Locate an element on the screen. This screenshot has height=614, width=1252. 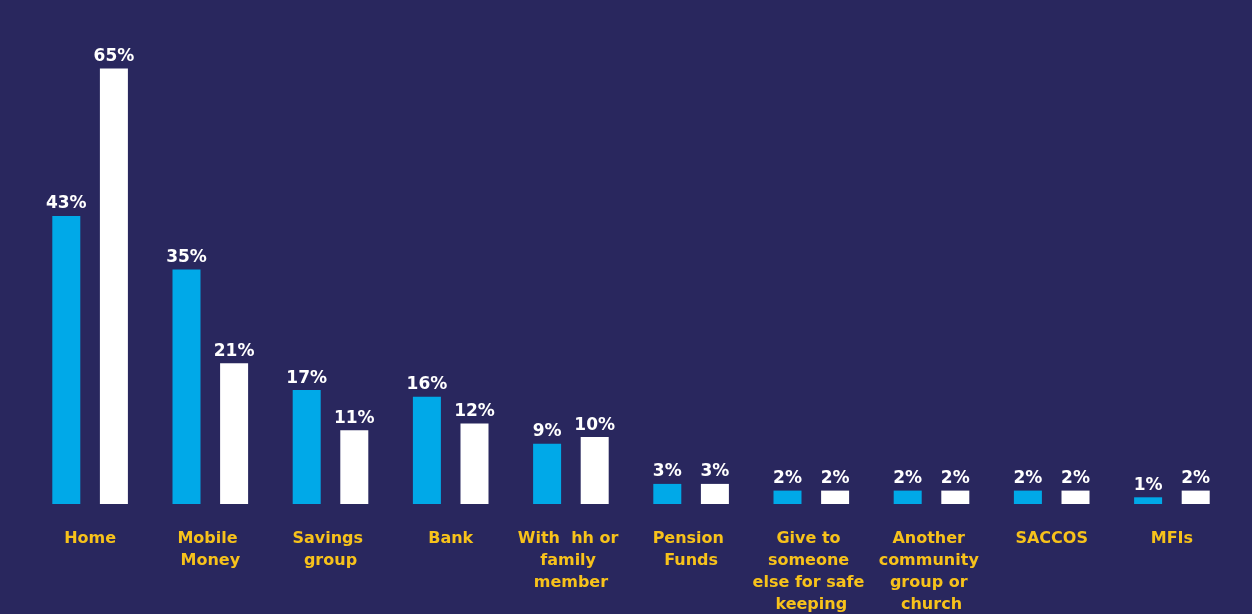
data-label: 1% is located at coordinates (1148, 483).